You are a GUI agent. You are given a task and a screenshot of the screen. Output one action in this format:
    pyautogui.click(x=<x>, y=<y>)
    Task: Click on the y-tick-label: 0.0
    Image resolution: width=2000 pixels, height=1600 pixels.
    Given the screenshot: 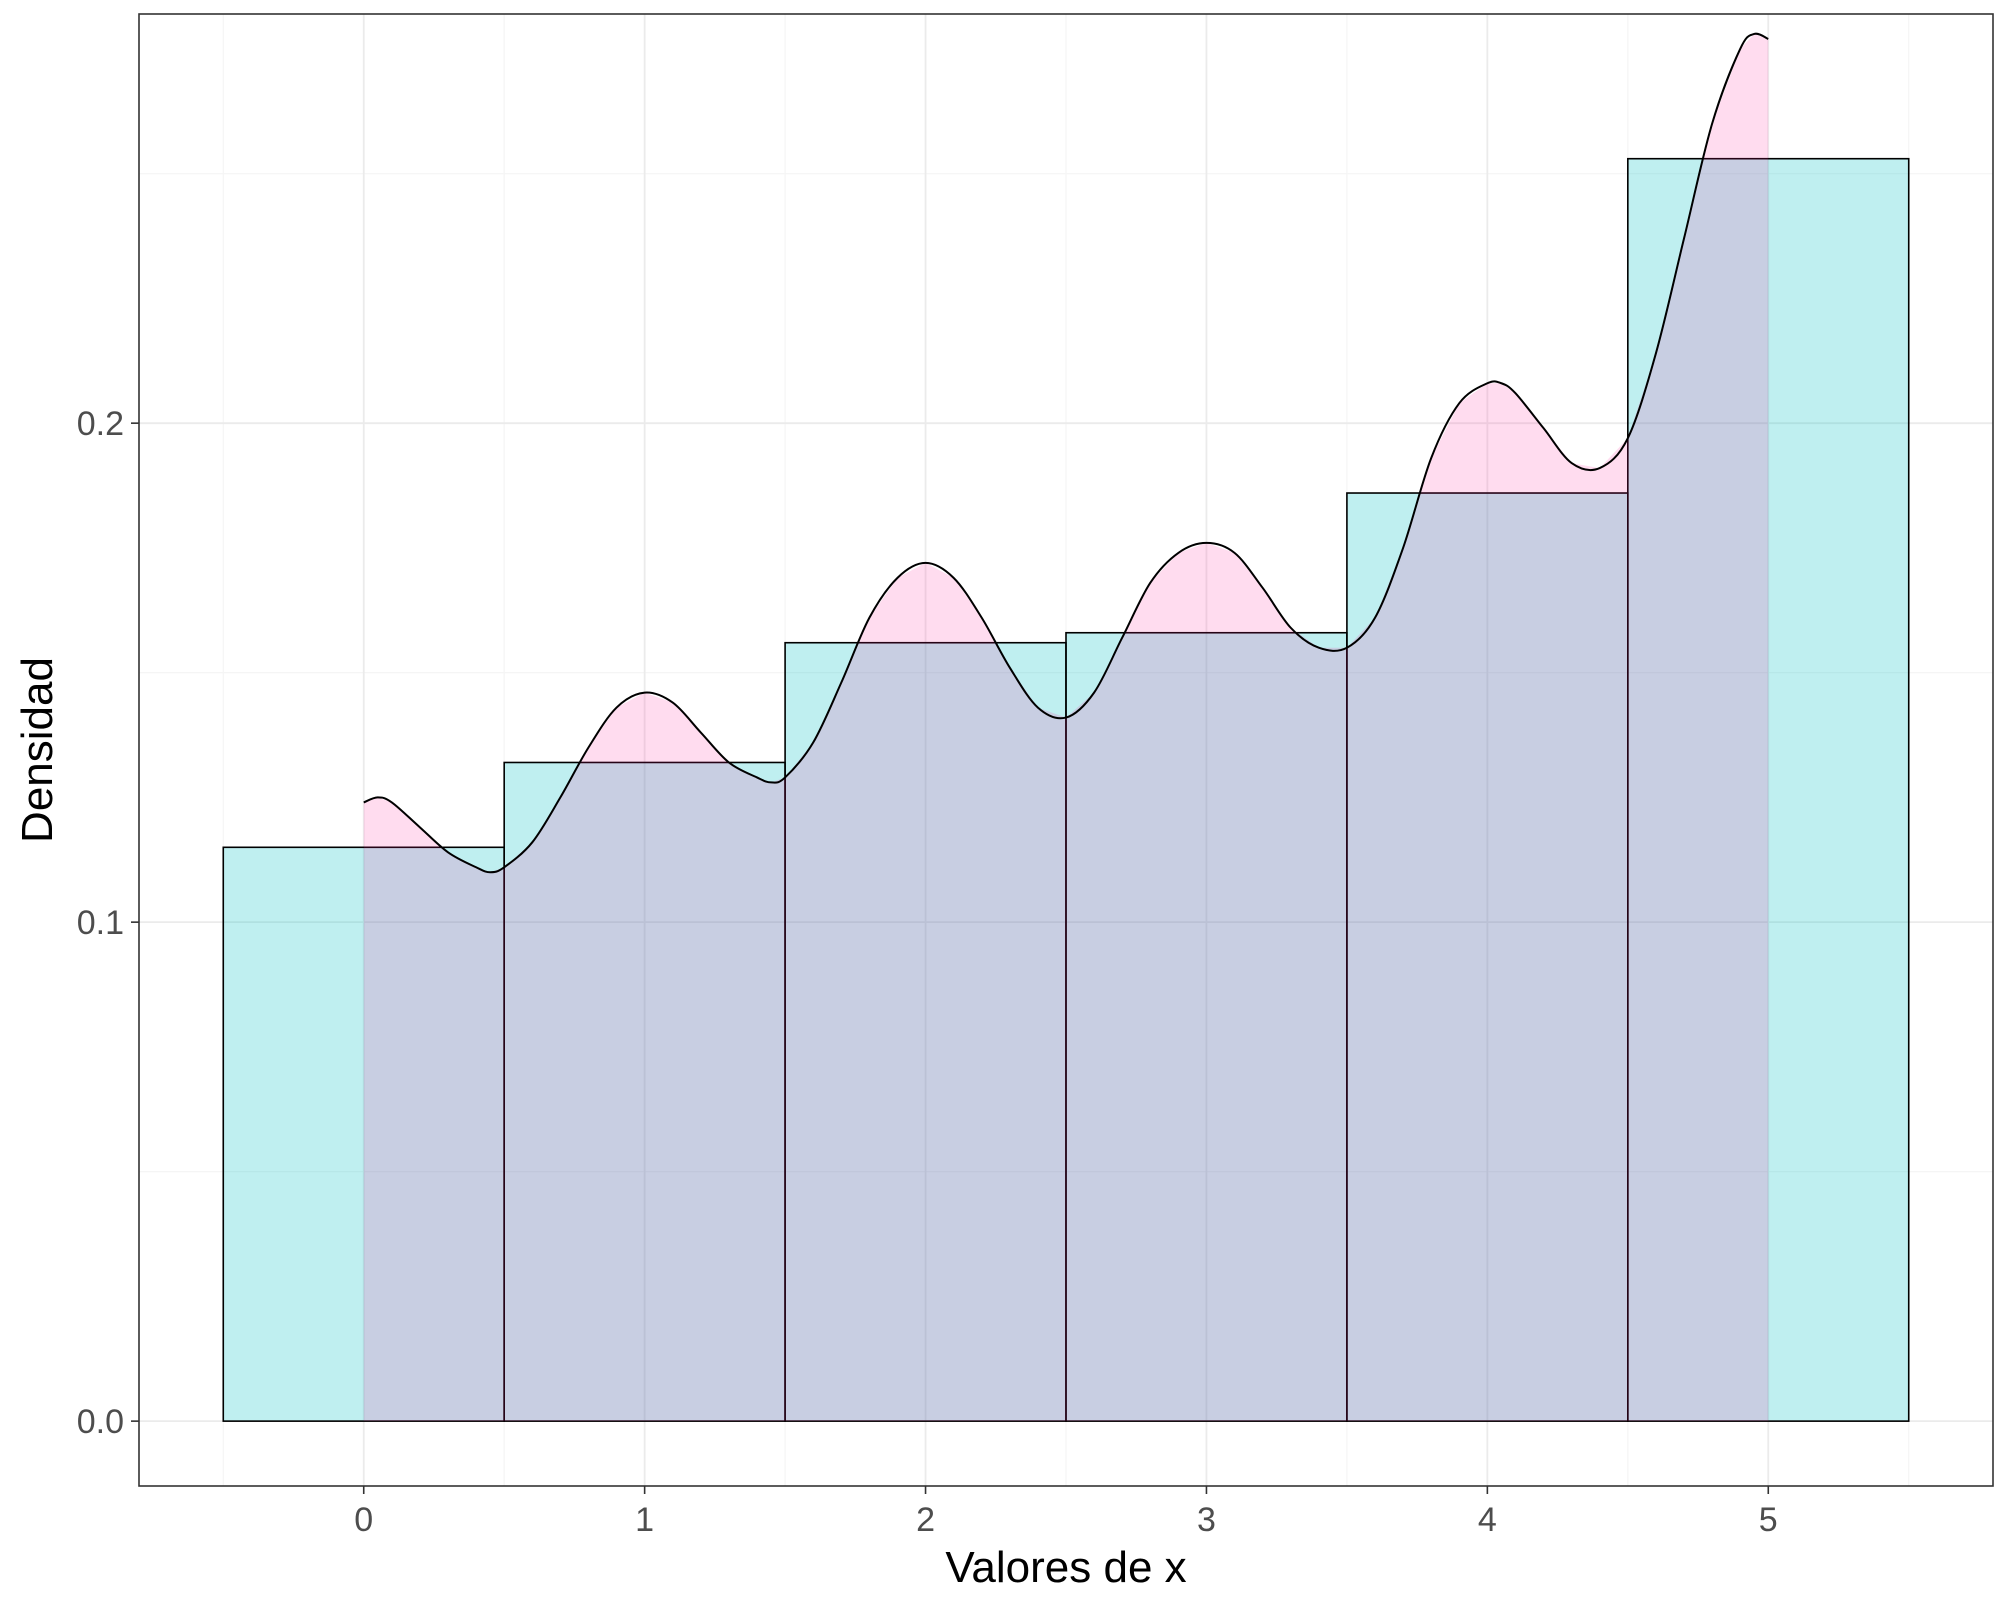 What is the action you would take?
    pyautogui.click(x=100, y=1422)
    